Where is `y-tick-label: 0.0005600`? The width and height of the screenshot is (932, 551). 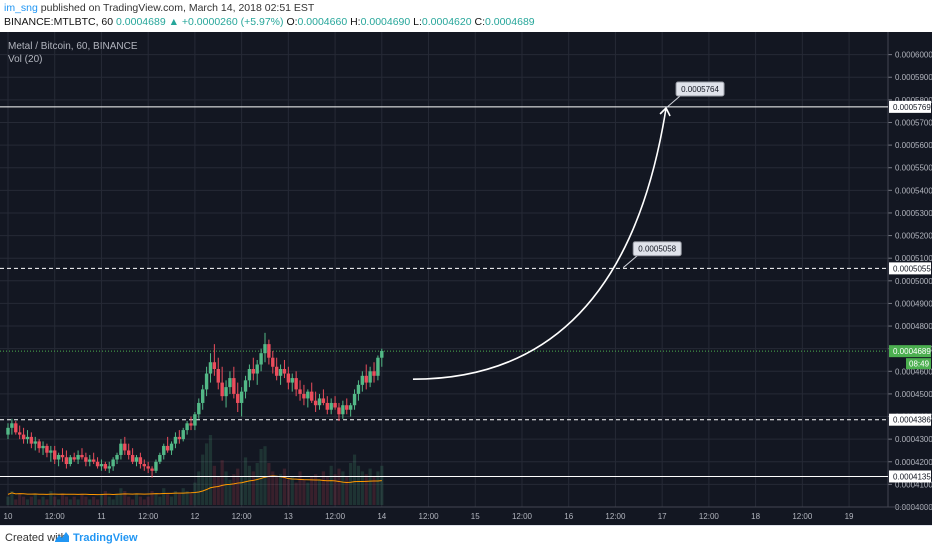
y-tick-label: 0.0005600 is located at coordinates (913, 145).